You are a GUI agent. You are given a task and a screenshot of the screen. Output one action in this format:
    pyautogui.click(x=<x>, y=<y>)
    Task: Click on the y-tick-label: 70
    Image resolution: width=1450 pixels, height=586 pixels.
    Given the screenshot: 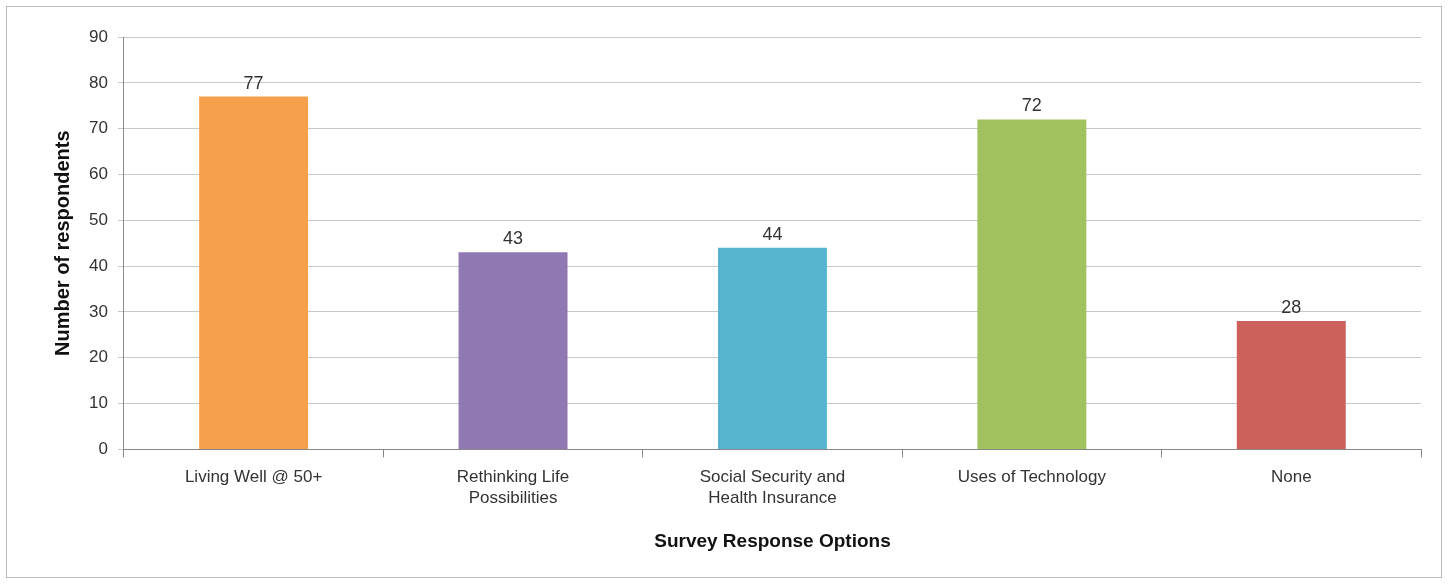 What is the action you would take?
    pyautogui.click(x=98, y=128)
    